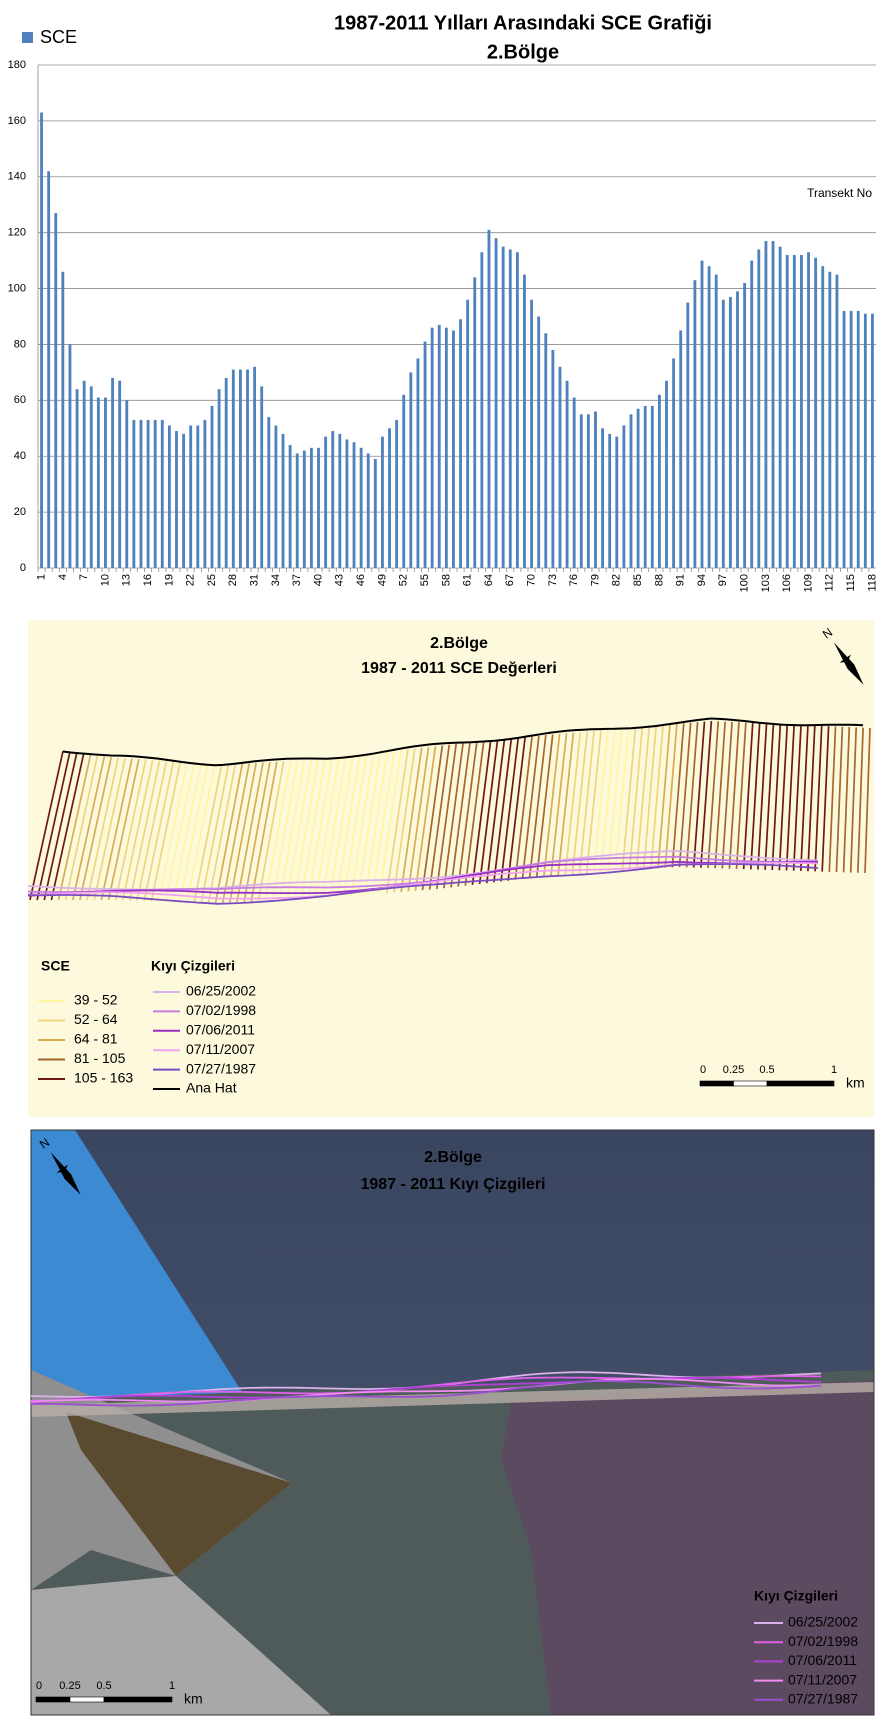 The width and height of the screenshot is (896, 1720). I want to click on y-tick-label: 20, so click(20, 512).